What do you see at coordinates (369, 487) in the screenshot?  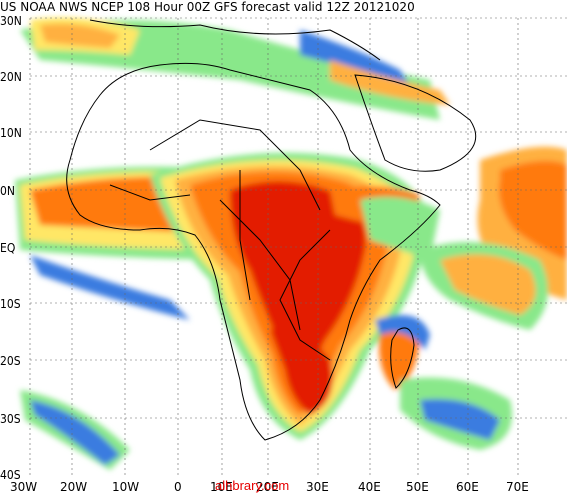 I see `lon-label-40e: 40E` at bounding box center [369, 487].